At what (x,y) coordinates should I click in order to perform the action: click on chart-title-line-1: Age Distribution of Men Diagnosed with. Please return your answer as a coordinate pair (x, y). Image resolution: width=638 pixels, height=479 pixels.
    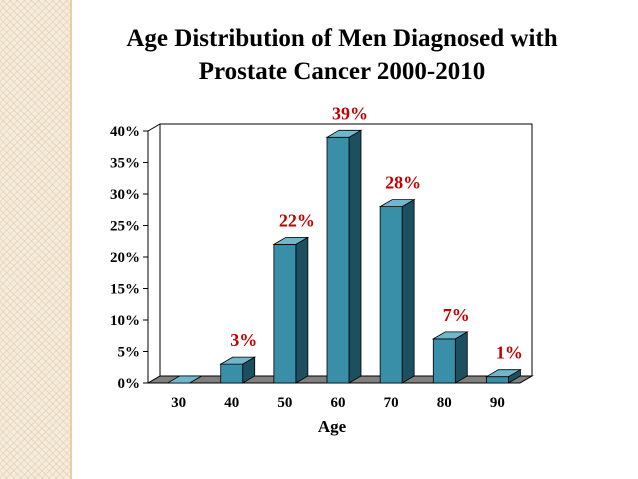
    Looking at the image, I should click on (342, 38).